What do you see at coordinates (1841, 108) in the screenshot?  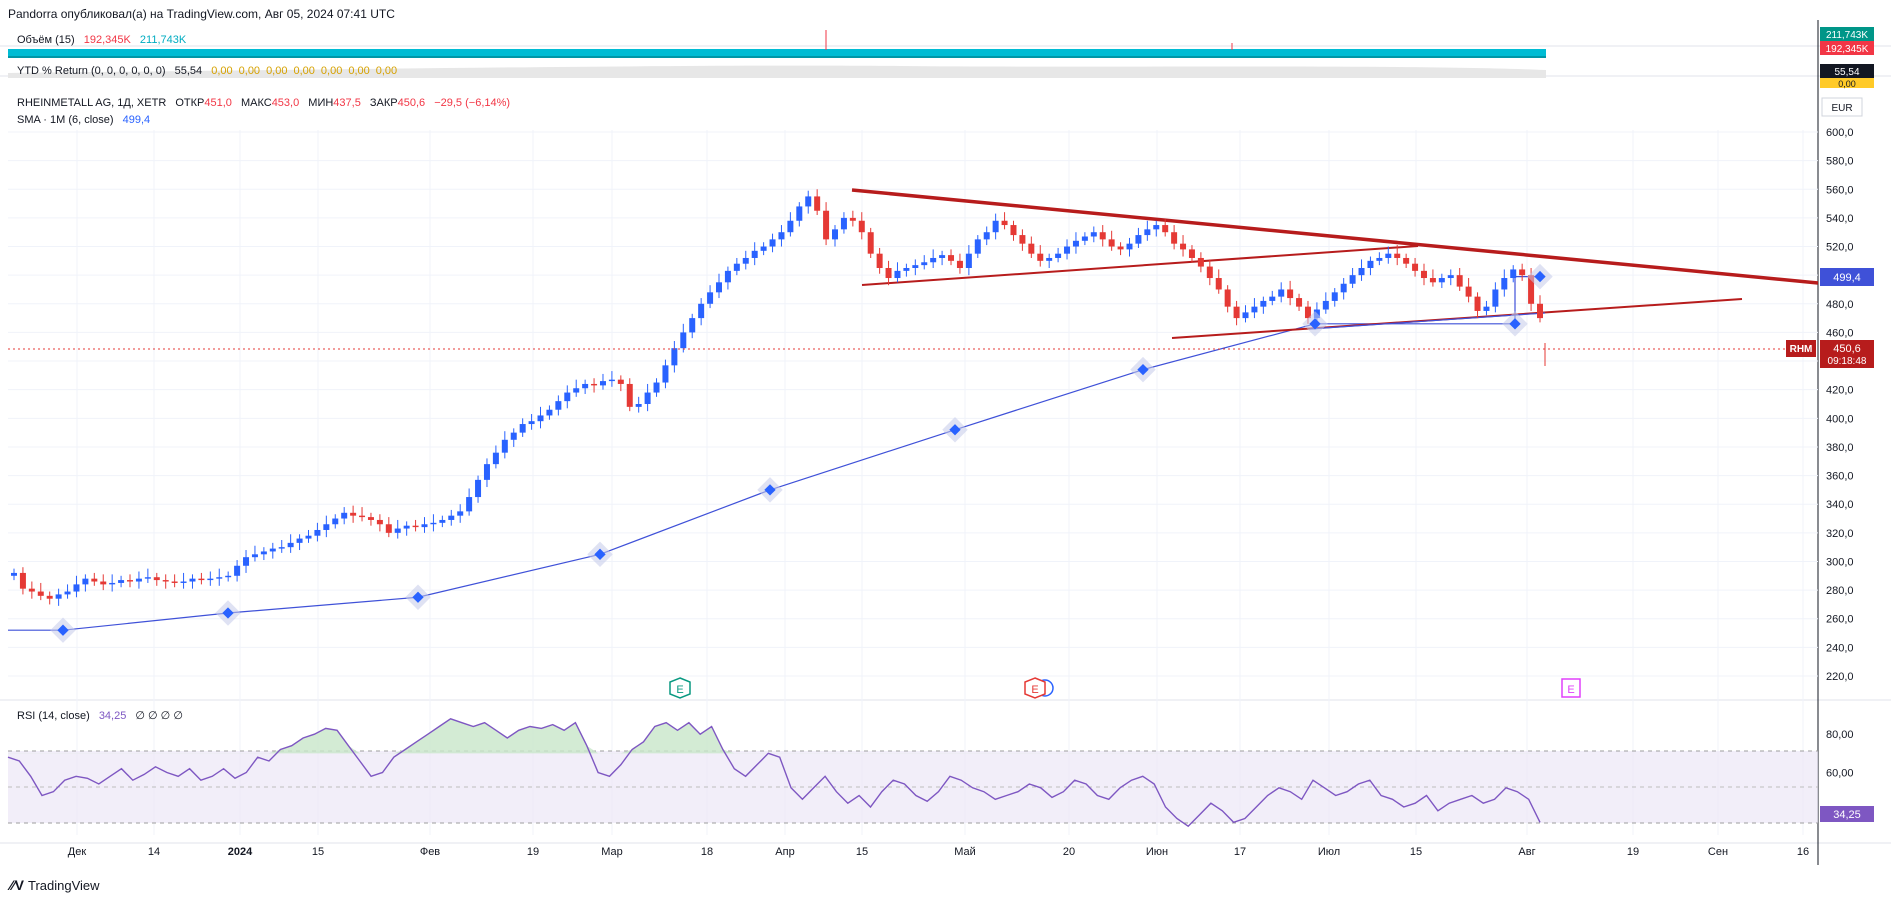 I see `currency-label: EUR` at bounding box center [1841, 108].